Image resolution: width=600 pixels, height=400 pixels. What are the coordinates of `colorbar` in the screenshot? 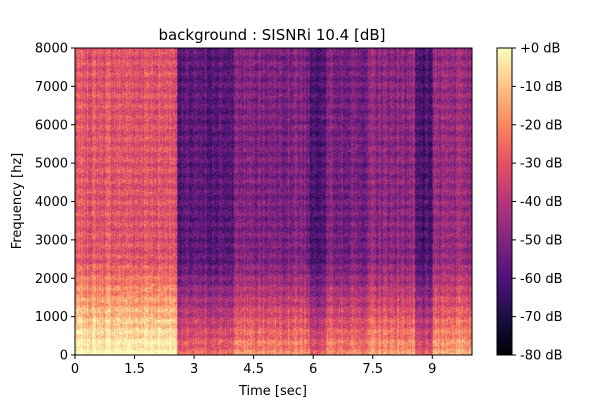 It's located at (504, 201).